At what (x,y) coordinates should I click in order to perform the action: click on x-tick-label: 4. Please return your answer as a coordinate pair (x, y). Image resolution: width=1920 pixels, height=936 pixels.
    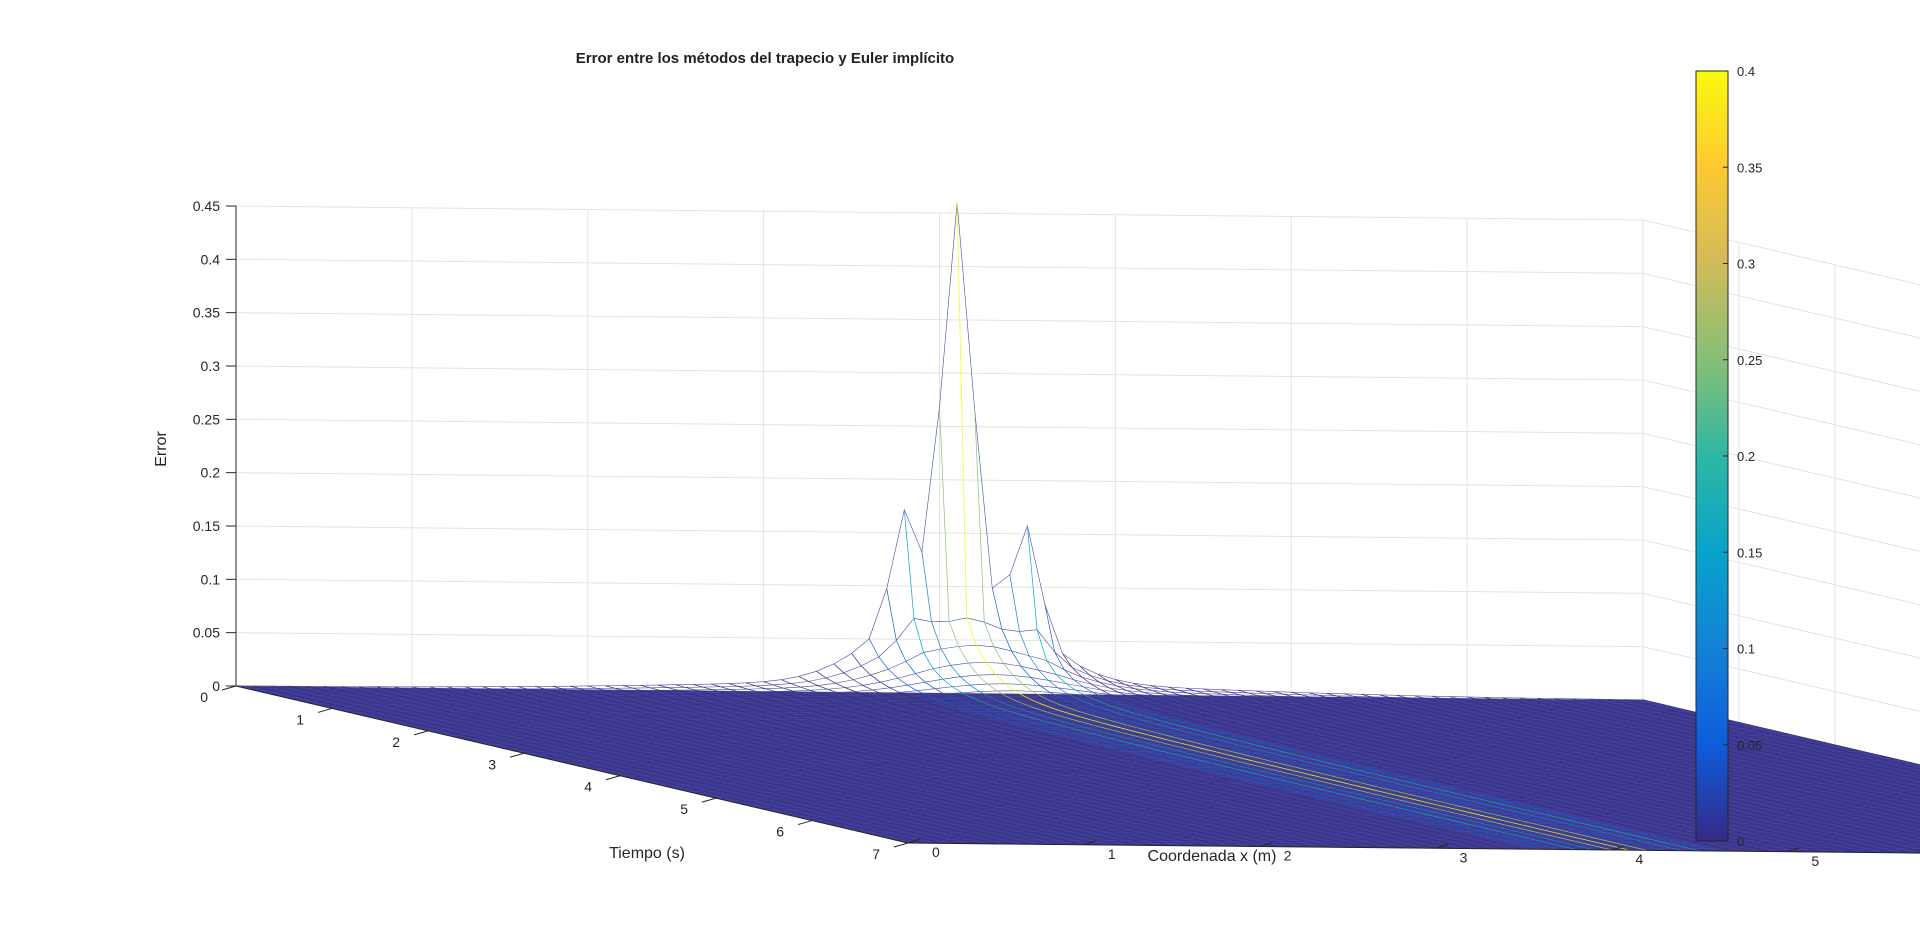
    Looking at the image, I should click on (1640, 859).